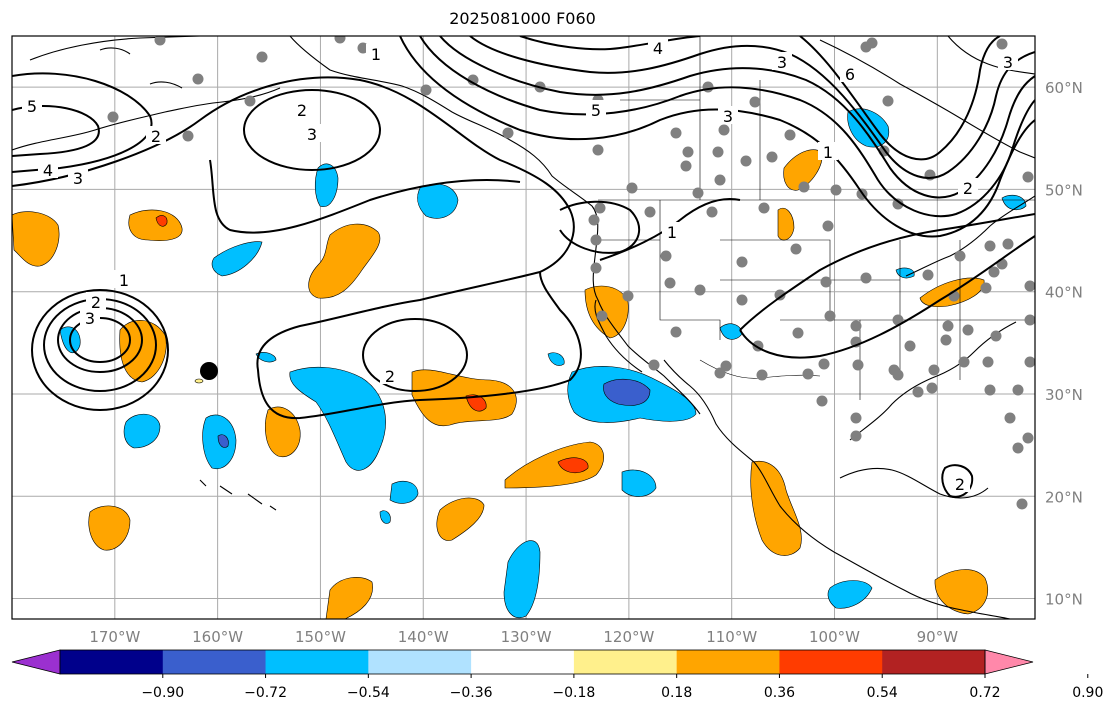 Image resolution: width=1105 pixels, height=712 pixels. I want to click on colorbar-tick-label: −0.36, so click(471, 693).